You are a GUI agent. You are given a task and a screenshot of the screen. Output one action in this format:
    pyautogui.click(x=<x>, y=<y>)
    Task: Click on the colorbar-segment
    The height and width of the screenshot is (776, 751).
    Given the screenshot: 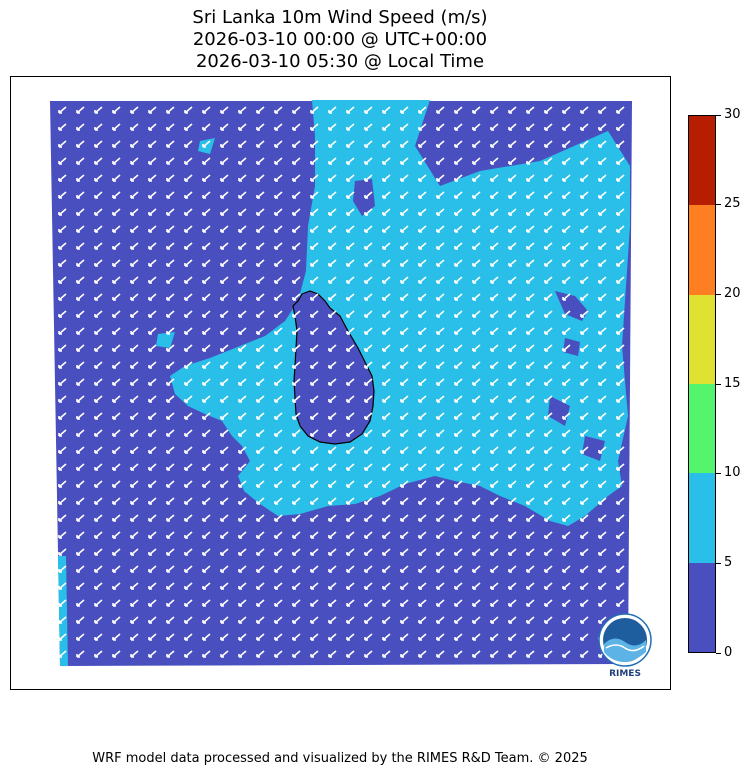 What is the action you would take?
    pyautogui.click(x=702, y=518)
    